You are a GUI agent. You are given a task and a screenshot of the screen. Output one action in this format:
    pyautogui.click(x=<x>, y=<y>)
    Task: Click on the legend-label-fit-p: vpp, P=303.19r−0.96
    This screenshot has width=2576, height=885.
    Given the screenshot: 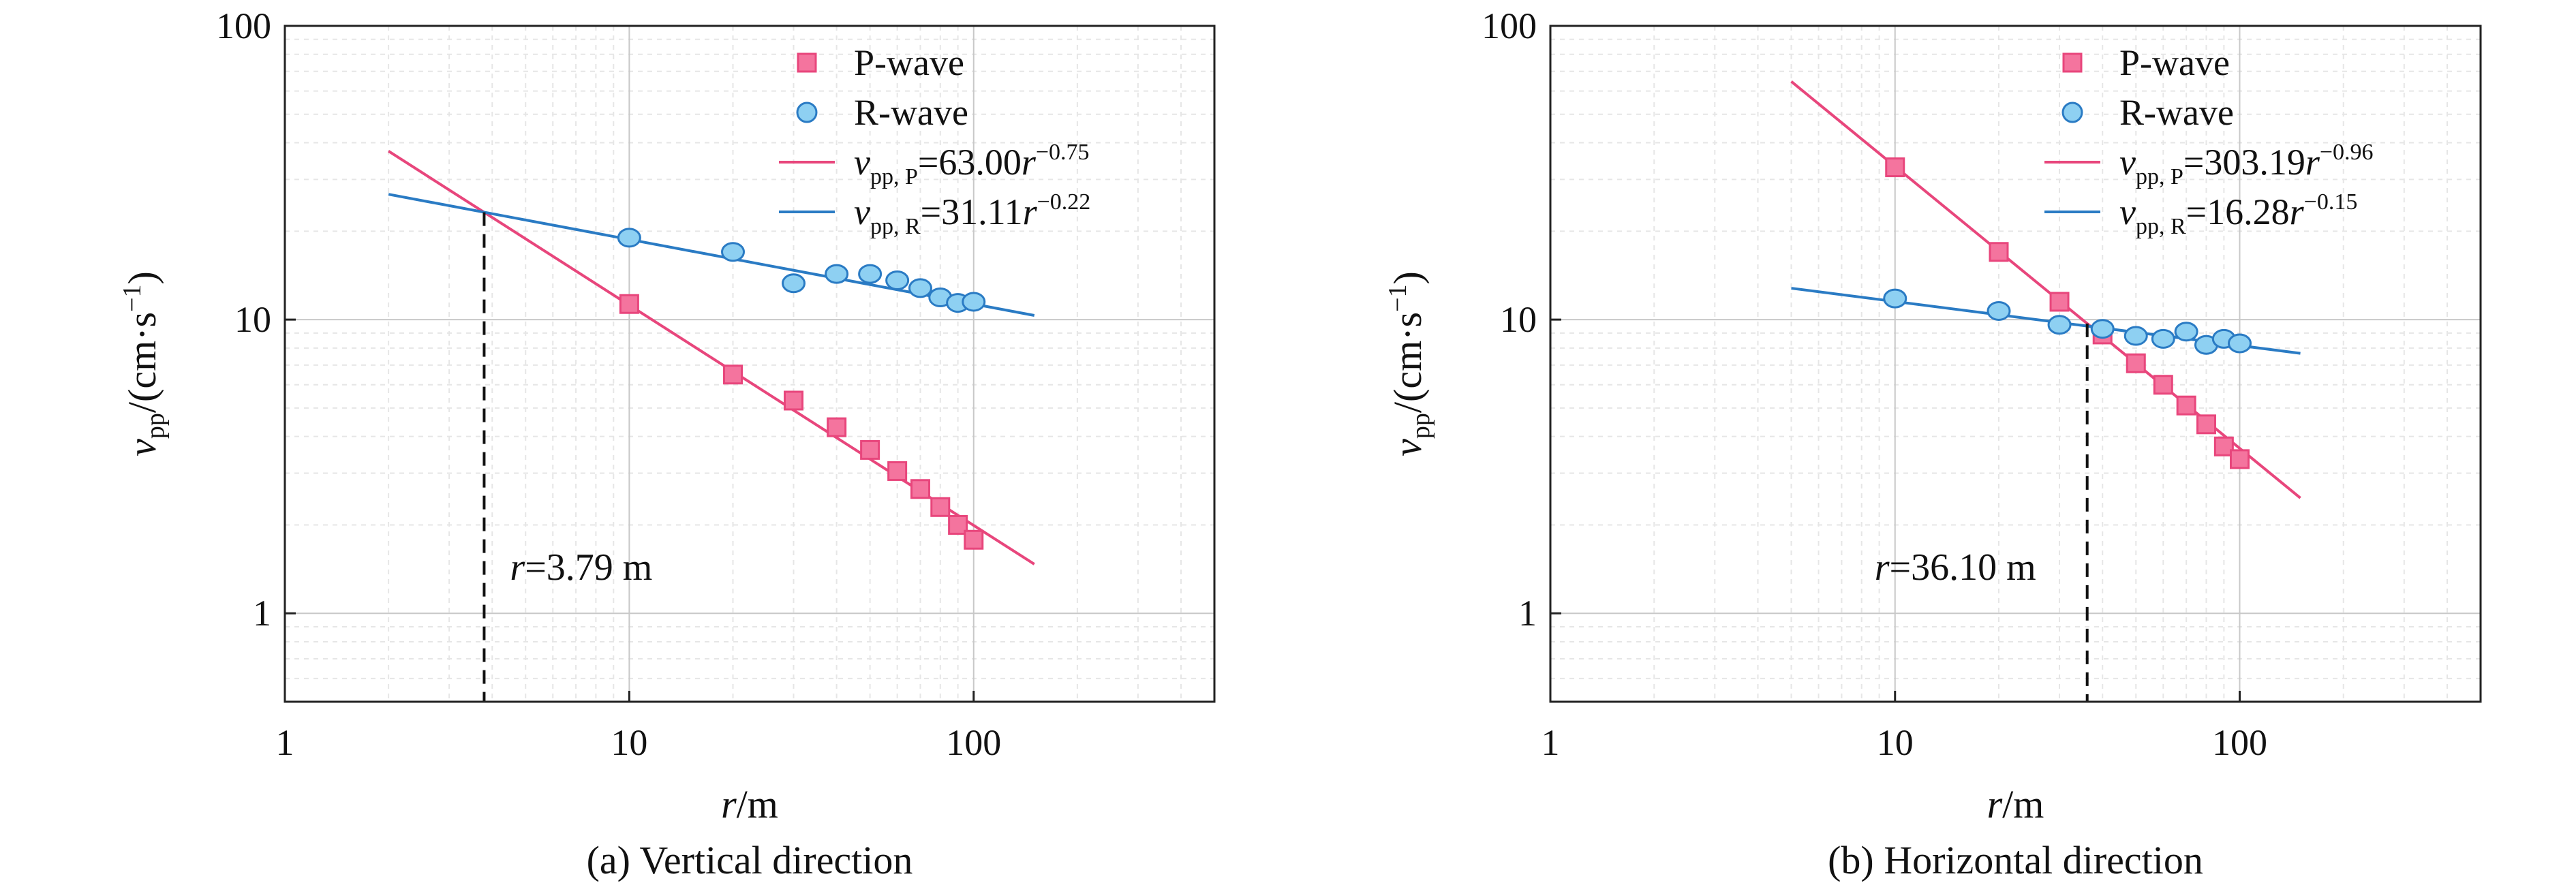 What is the action you would take?
    pyautogui.click(x=2246, y=164)
    